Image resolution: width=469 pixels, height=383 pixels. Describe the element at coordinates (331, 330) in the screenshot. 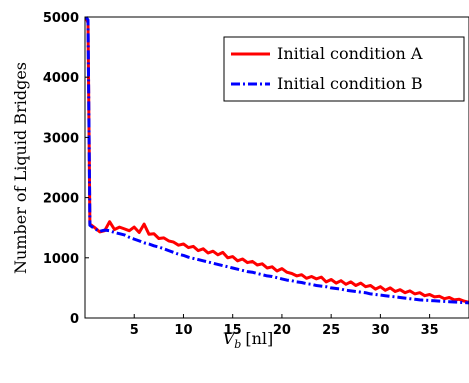

I see `x-tick-label: 25` at that location.